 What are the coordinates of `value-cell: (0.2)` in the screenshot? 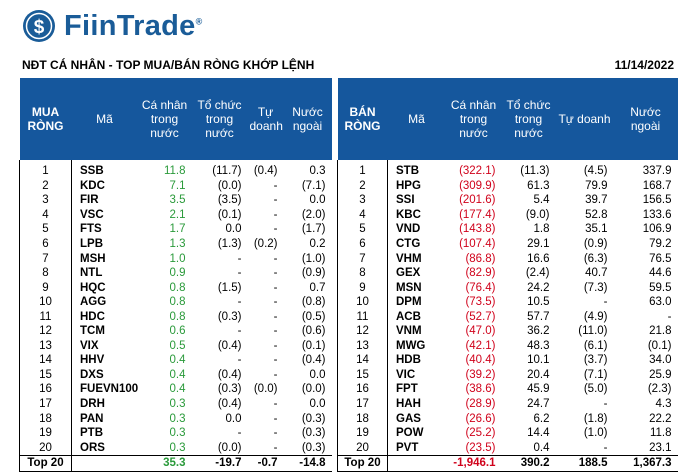 It's located at (265, 244).